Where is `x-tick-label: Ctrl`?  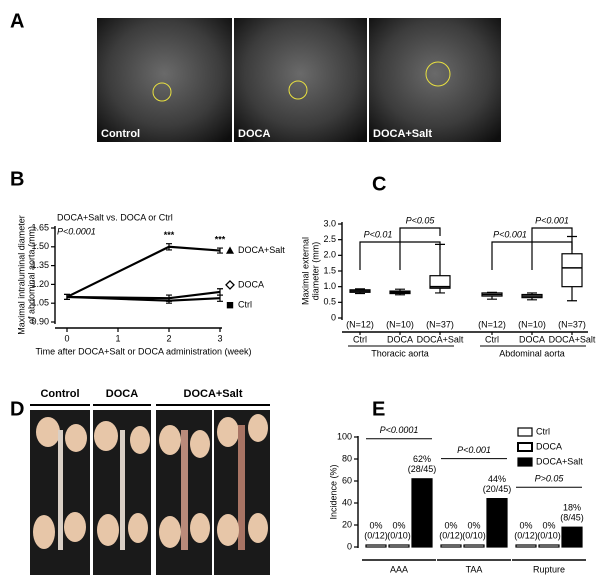
x-tick-label: Ctrl is located at coordinates (492, 339).